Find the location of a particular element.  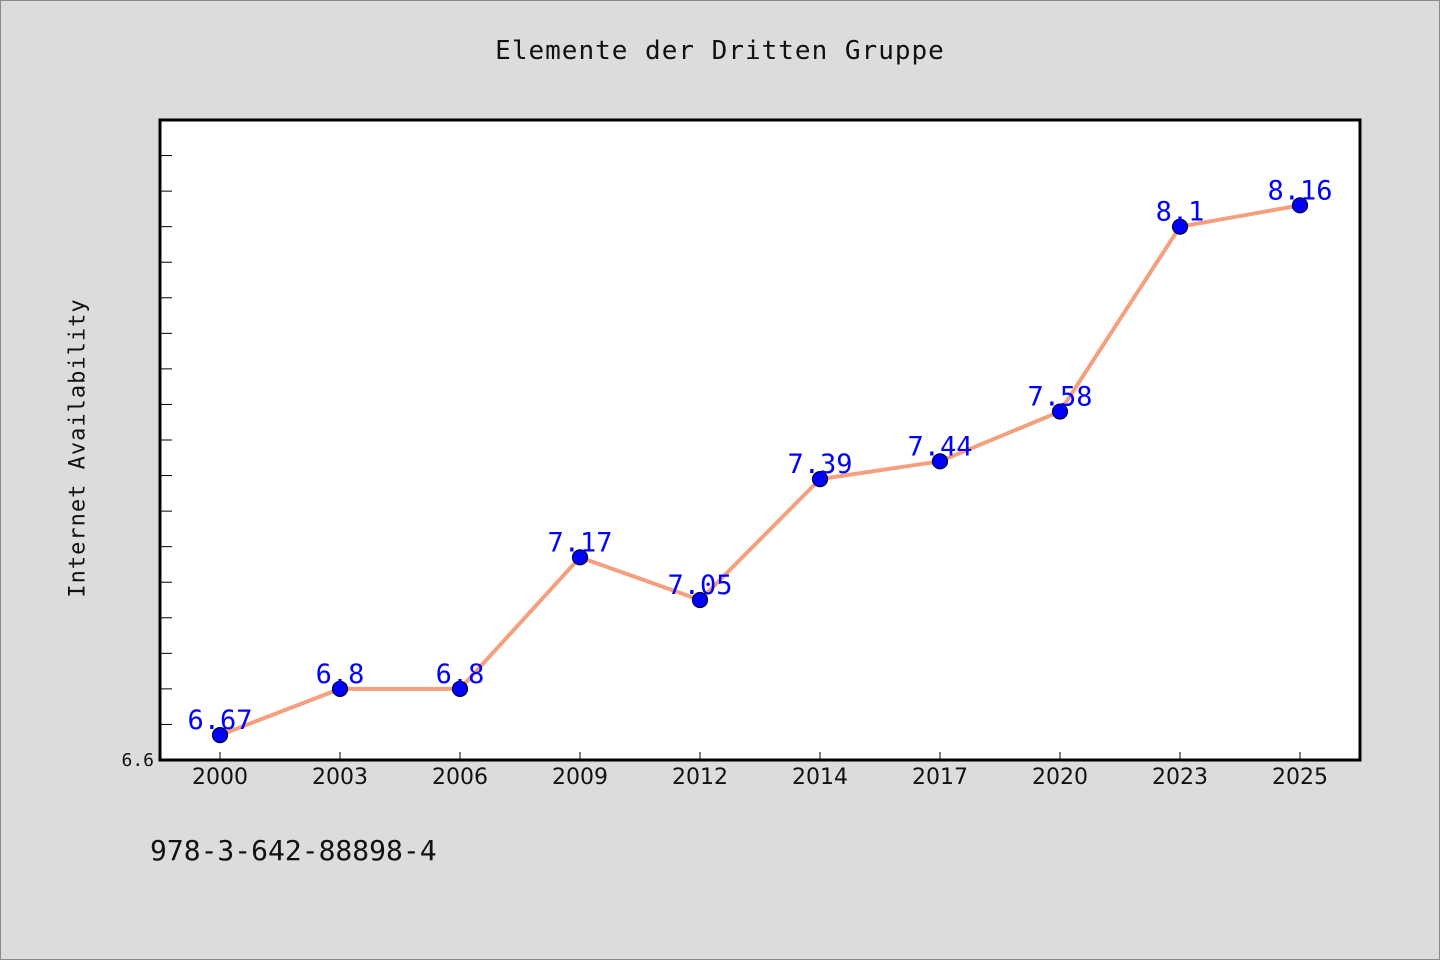

x-tick-label: 2014 is located at coordinates (820, 777).